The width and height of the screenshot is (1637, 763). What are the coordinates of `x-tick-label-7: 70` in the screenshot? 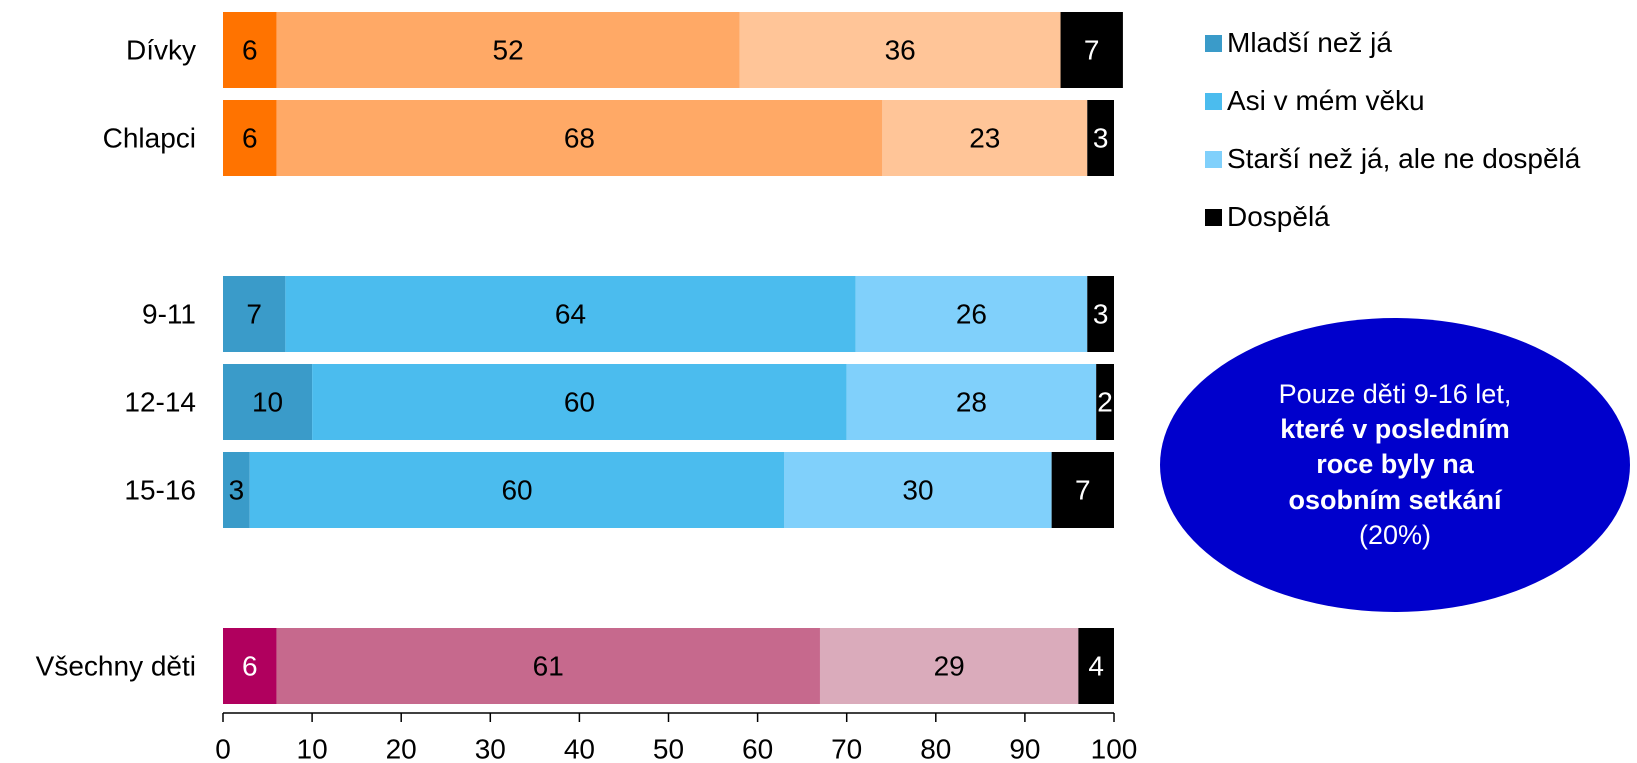 It's located at (846, 748).